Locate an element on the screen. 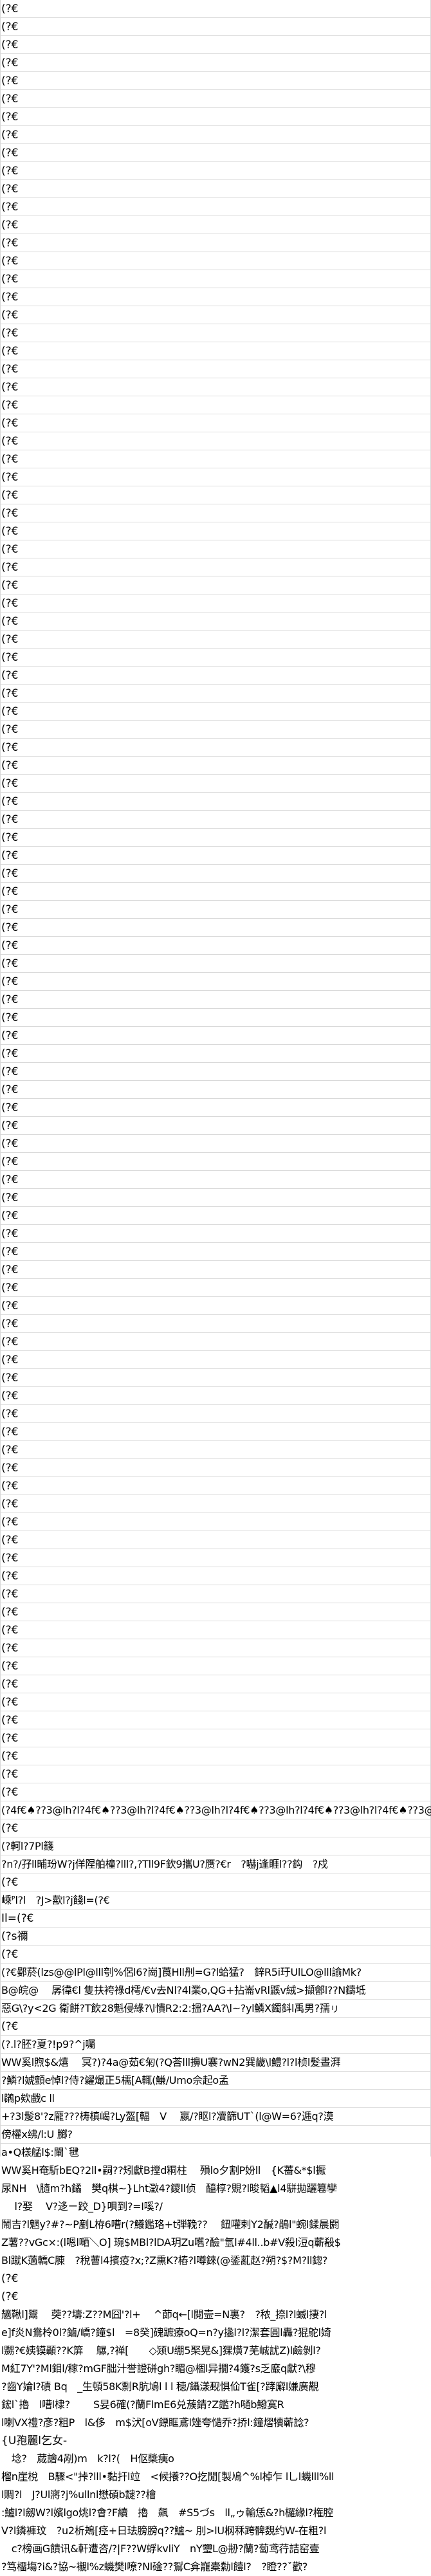 The width and height of the screenshot is (431, 2576). cell-text: (?.l?胚?夏?!p9?^j囑 is located at coordinates (48, 2044).